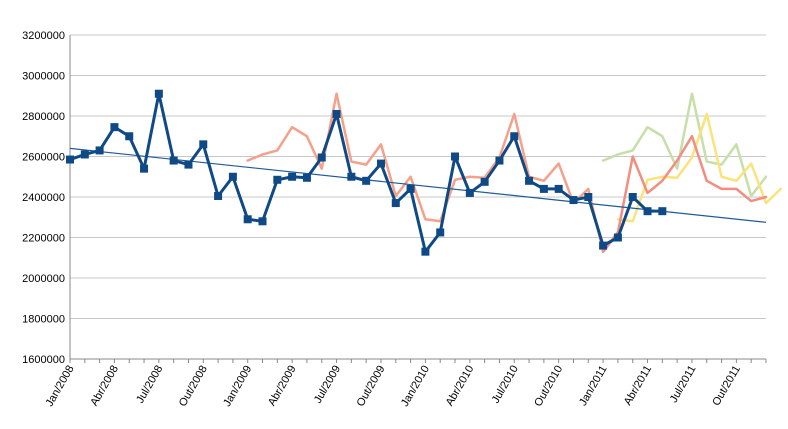  What do you see at coordinates (282, 386) in the screenshot?
I see `x-tick-label: Abr/2009` at bounding box center [282, 386].